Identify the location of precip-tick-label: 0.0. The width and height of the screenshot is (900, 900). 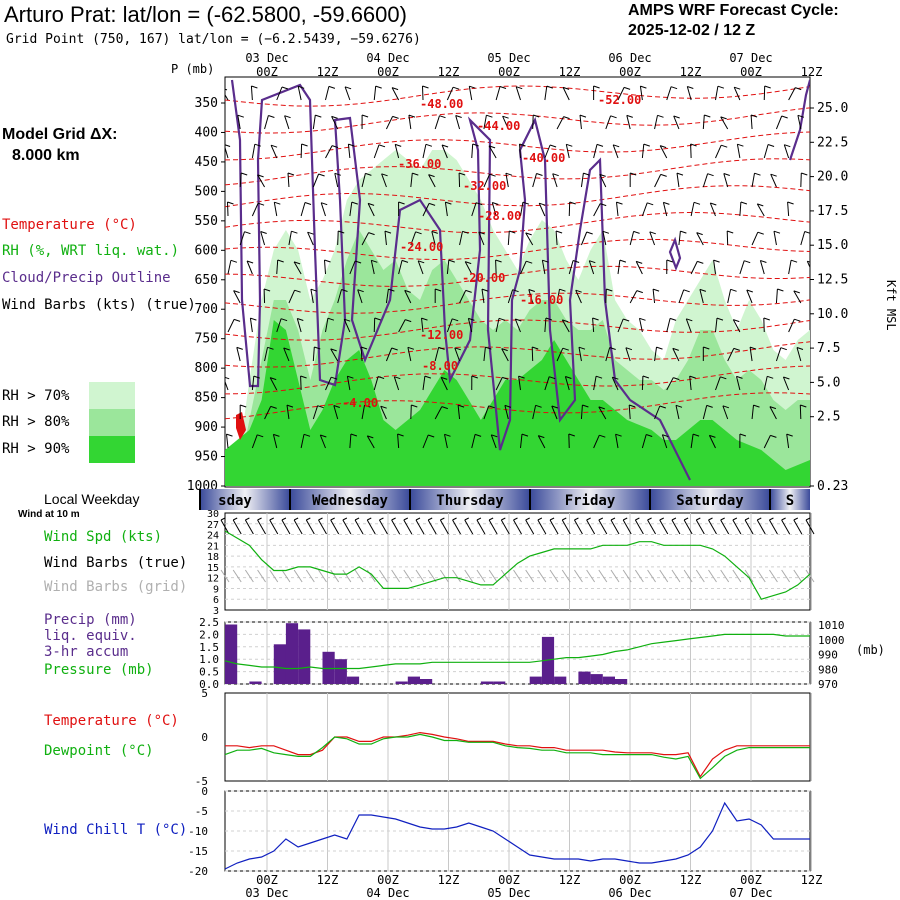
(209, 684).